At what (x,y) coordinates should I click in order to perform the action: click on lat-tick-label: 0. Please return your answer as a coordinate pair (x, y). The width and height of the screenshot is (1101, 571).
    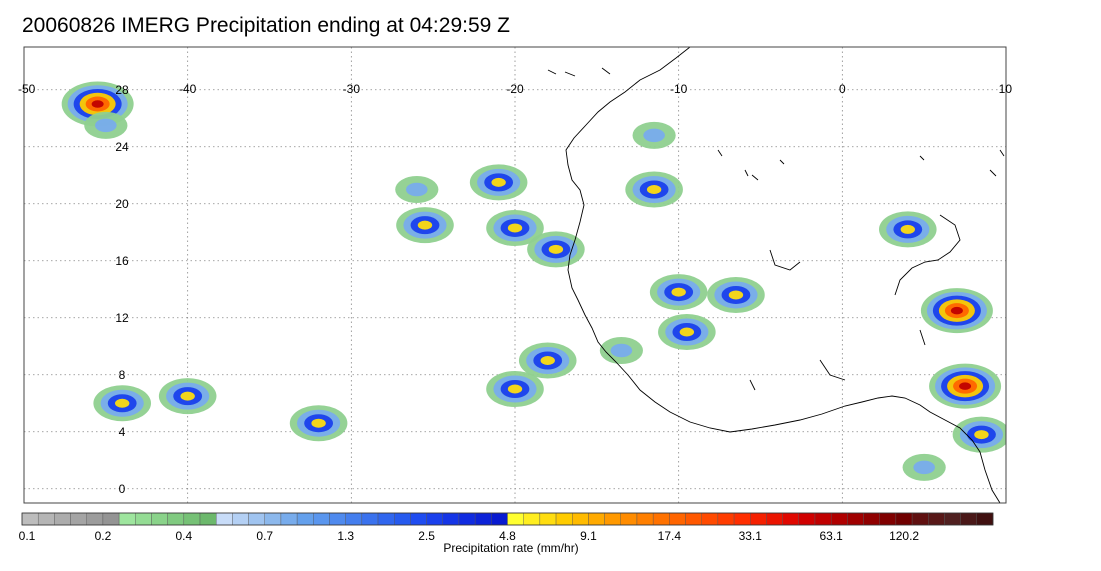
    Looking at the image, I should click on (122, 489).